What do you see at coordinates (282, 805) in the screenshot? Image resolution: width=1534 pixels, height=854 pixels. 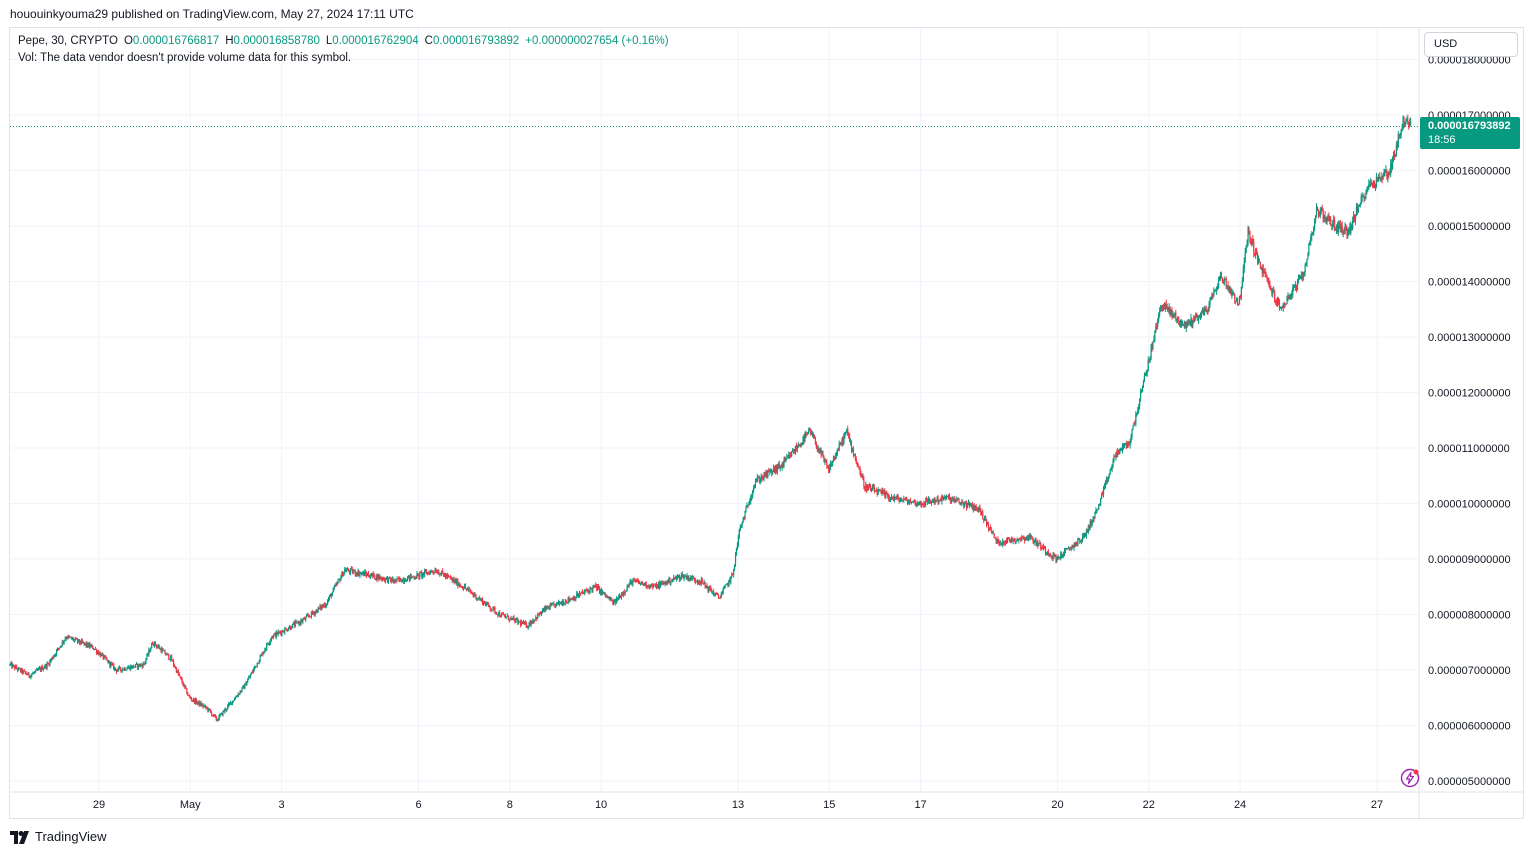 I see `time-tick-label: 3` at bounding box center [282, 805].